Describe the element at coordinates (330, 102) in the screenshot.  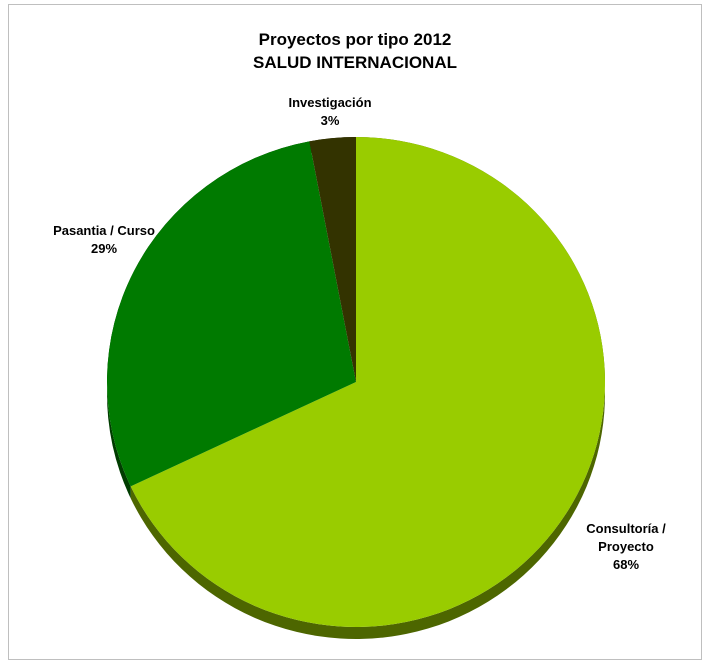
I see `slice-label-investigacion-name: Investigación` at that location.